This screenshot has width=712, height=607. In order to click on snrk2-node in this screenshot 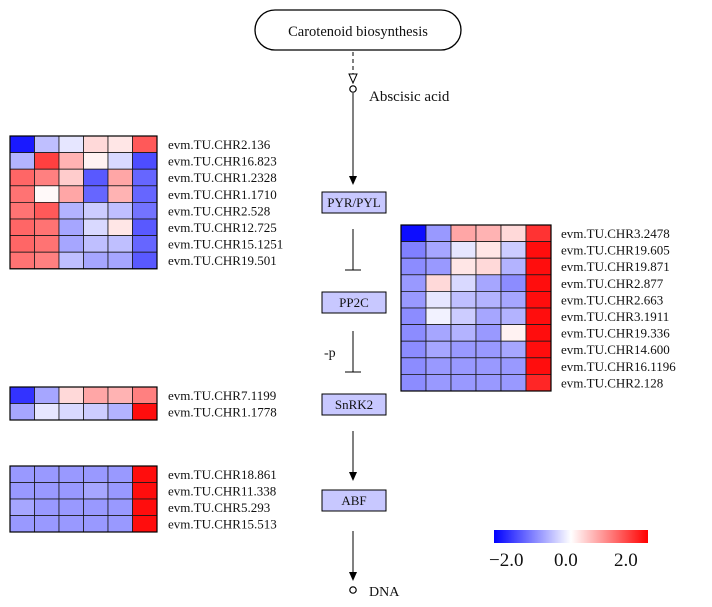, I will do `click(354, 404)`.